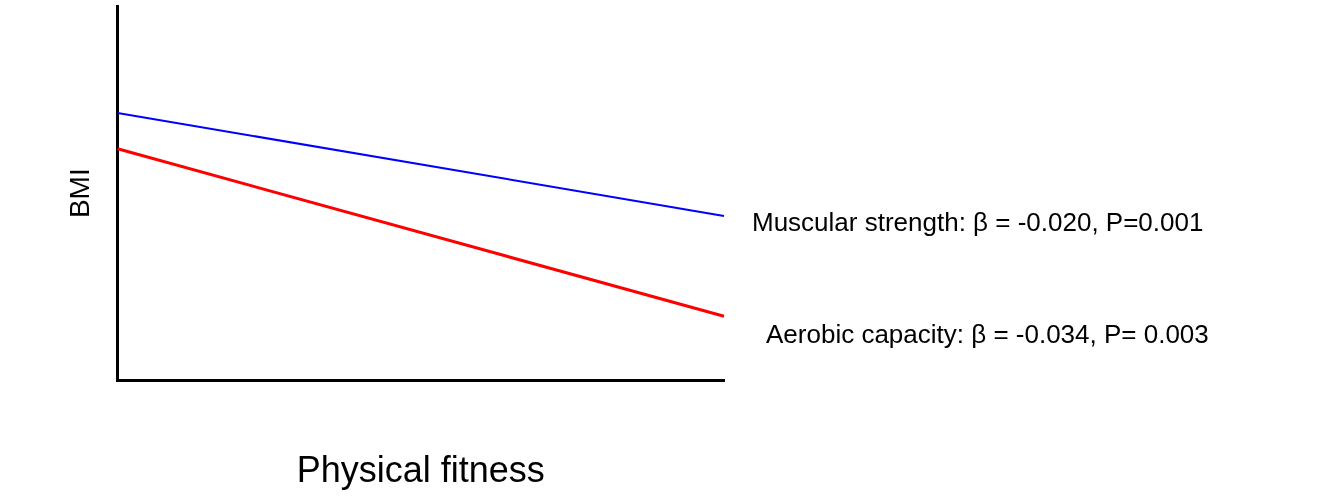 The width and height of the screenshot is (1324, 498). I want to click on series-label: Muscular strength: β = -0.020, P=0.001, so click(978, 222).